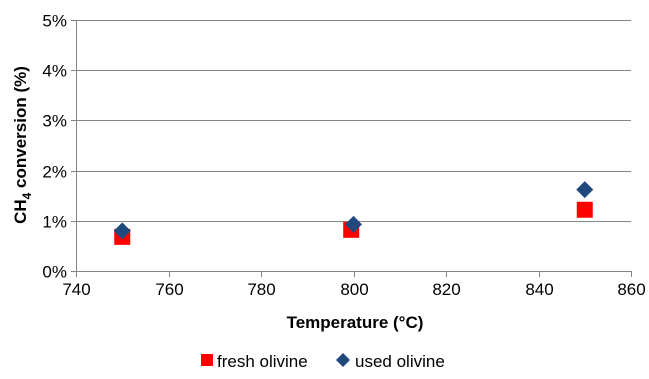  Describe the element at coordinates (207, 360) in the screenshot. I see `legend-marker-fresh-olivine` at that location.